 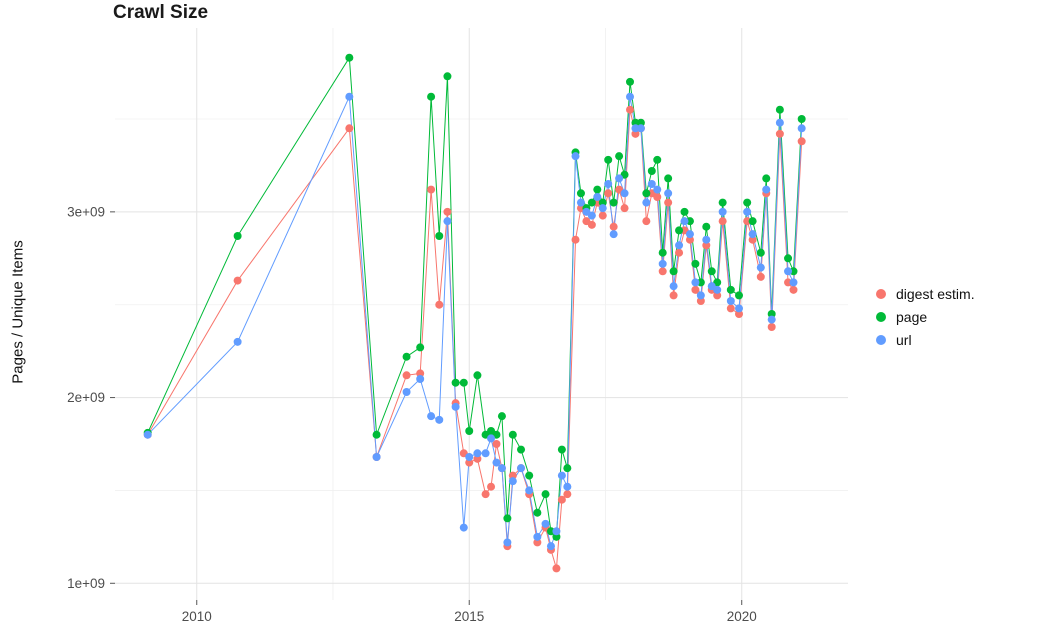 What do you see at coordinates (197, 616) in the screenshot?
I see `x-tick-label: 2010` at bounding box center [197, 616].